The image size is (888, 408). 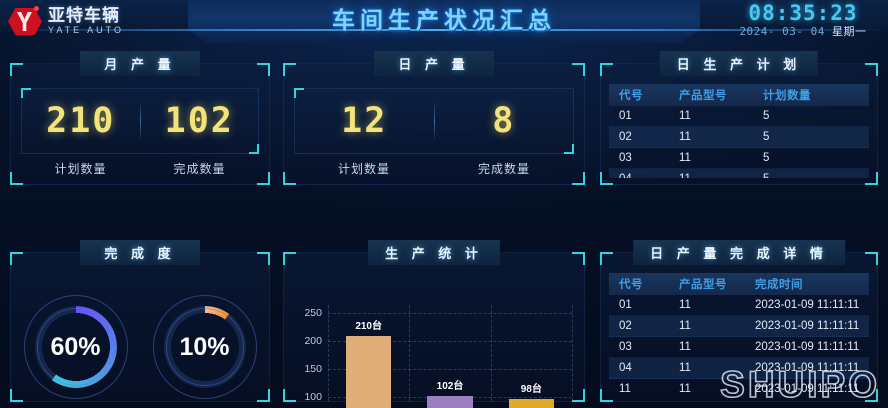 I want to click on bar: 210台, so click(x=368, y=364).